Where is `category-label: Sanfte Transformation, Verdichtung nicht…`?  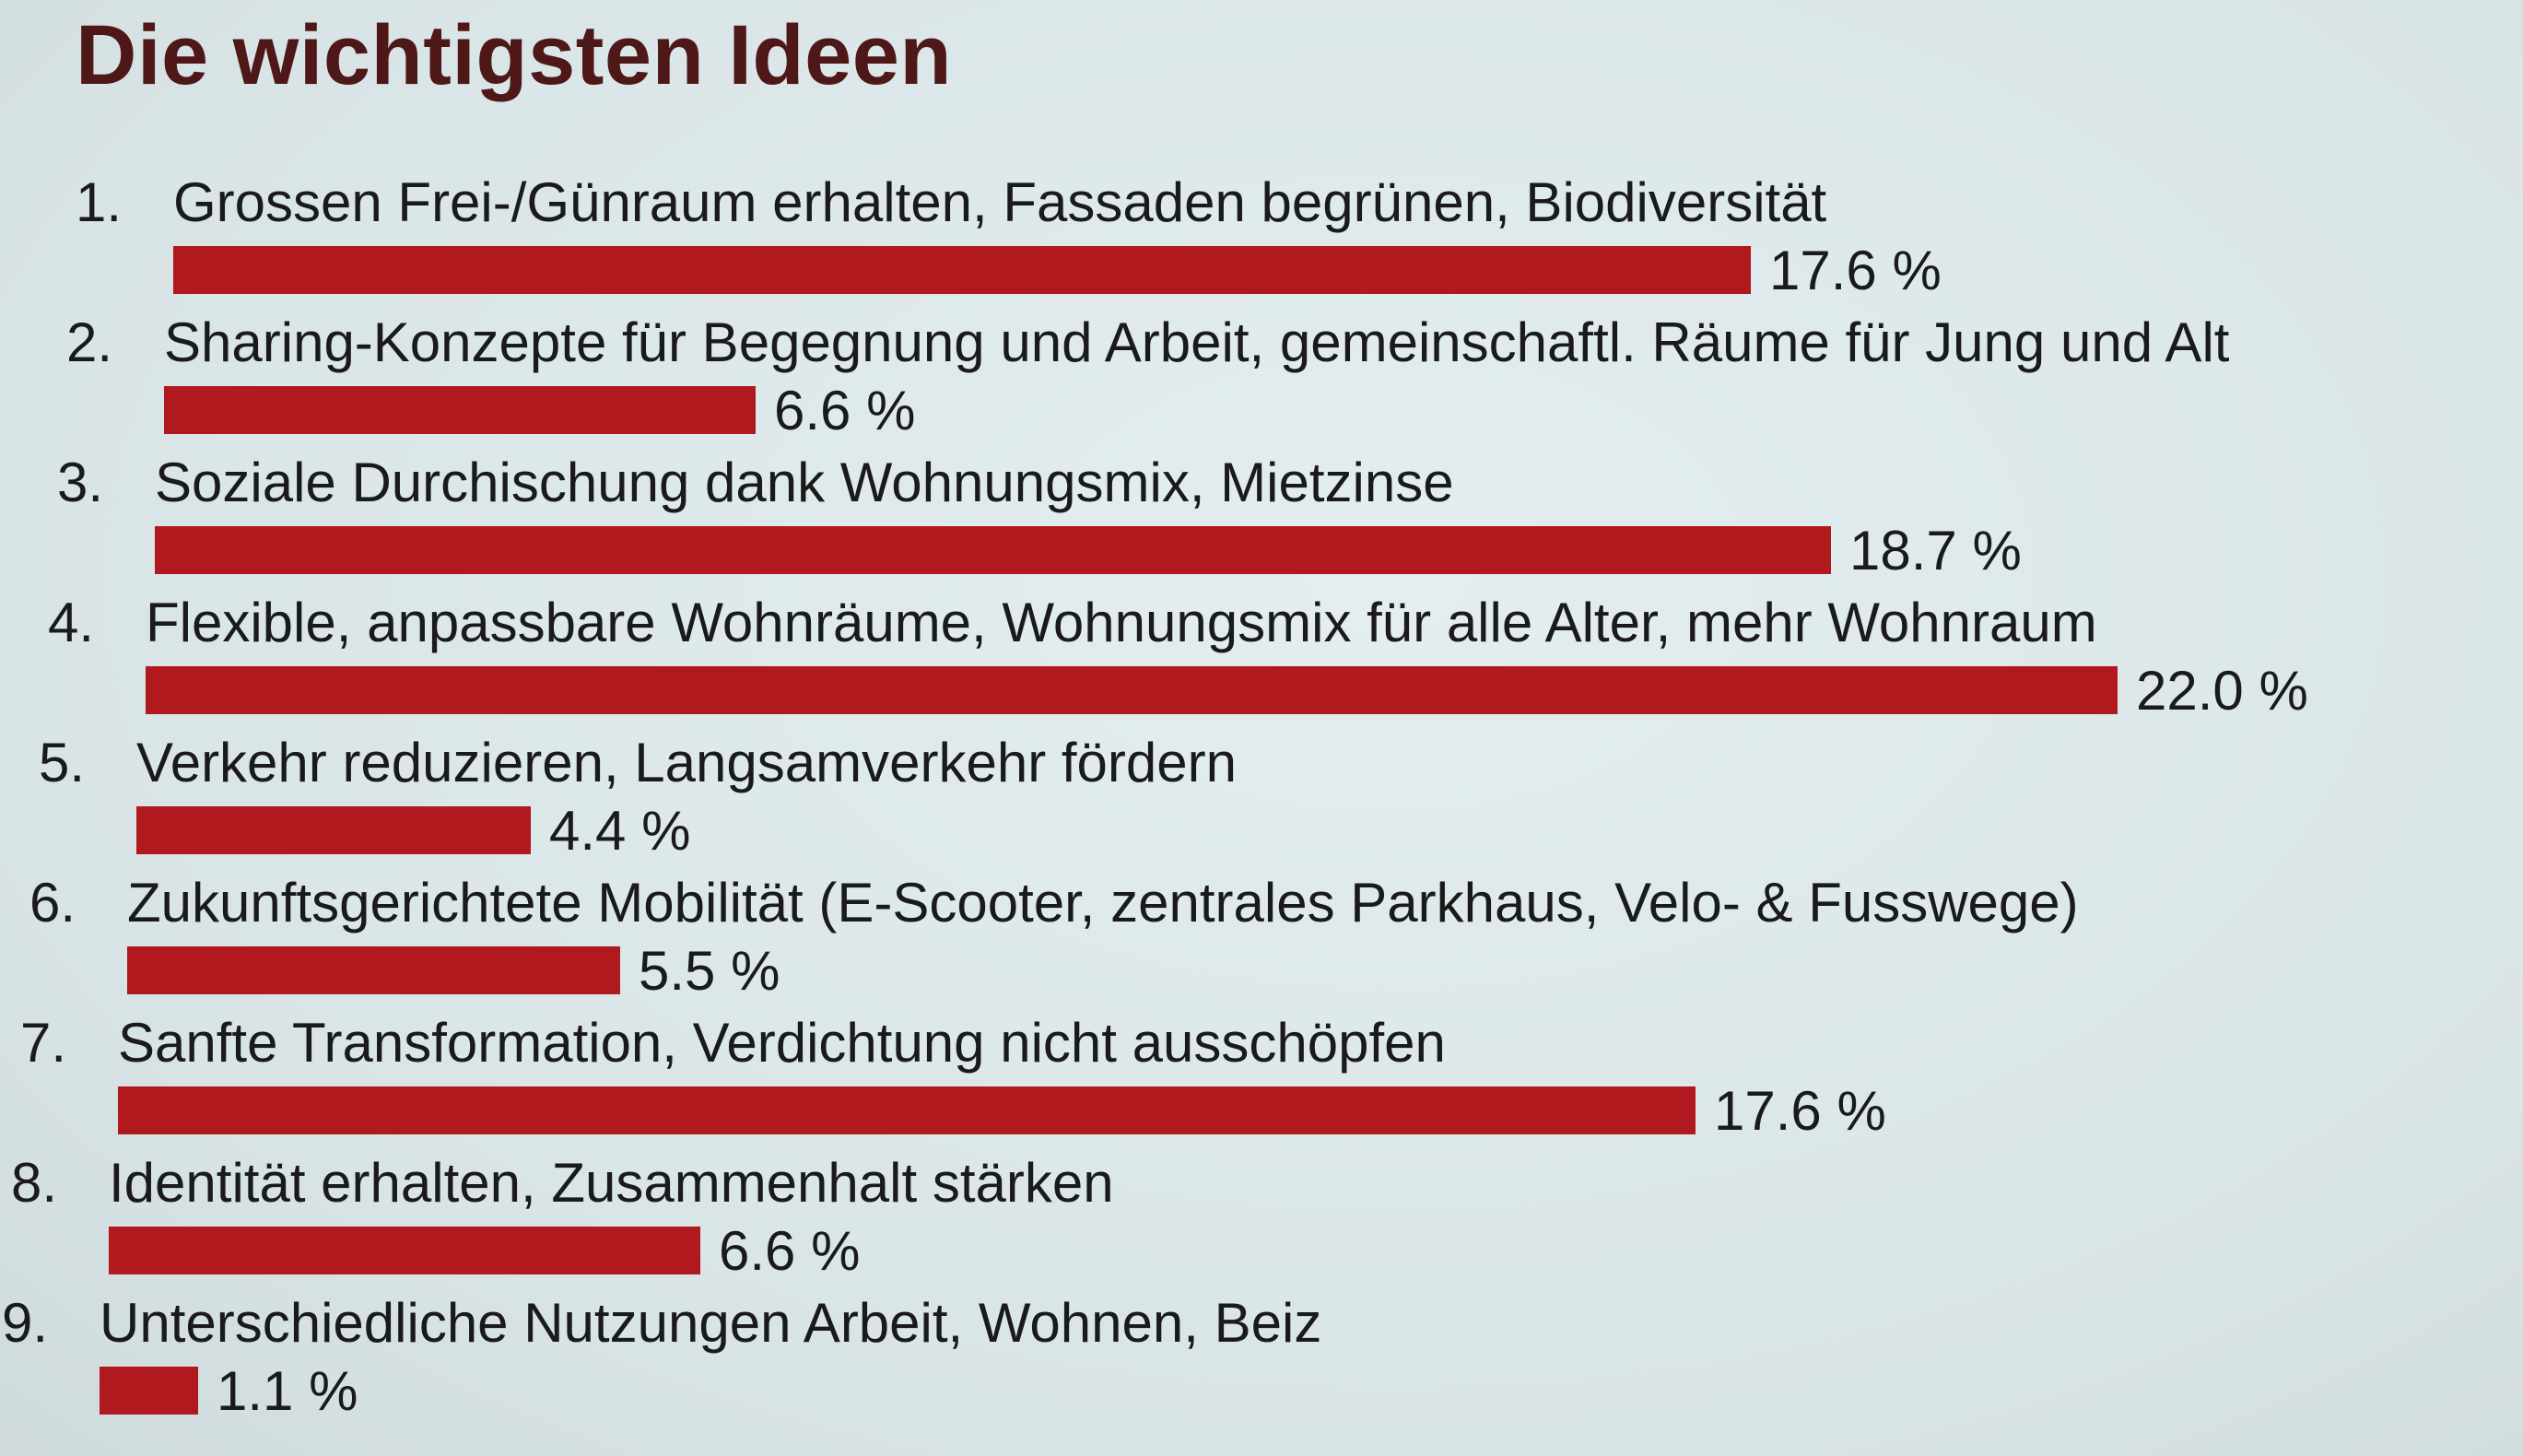 category-label: Sanfte Transformation, Verdichtung nicht… is located at coordinates (782, 1043).